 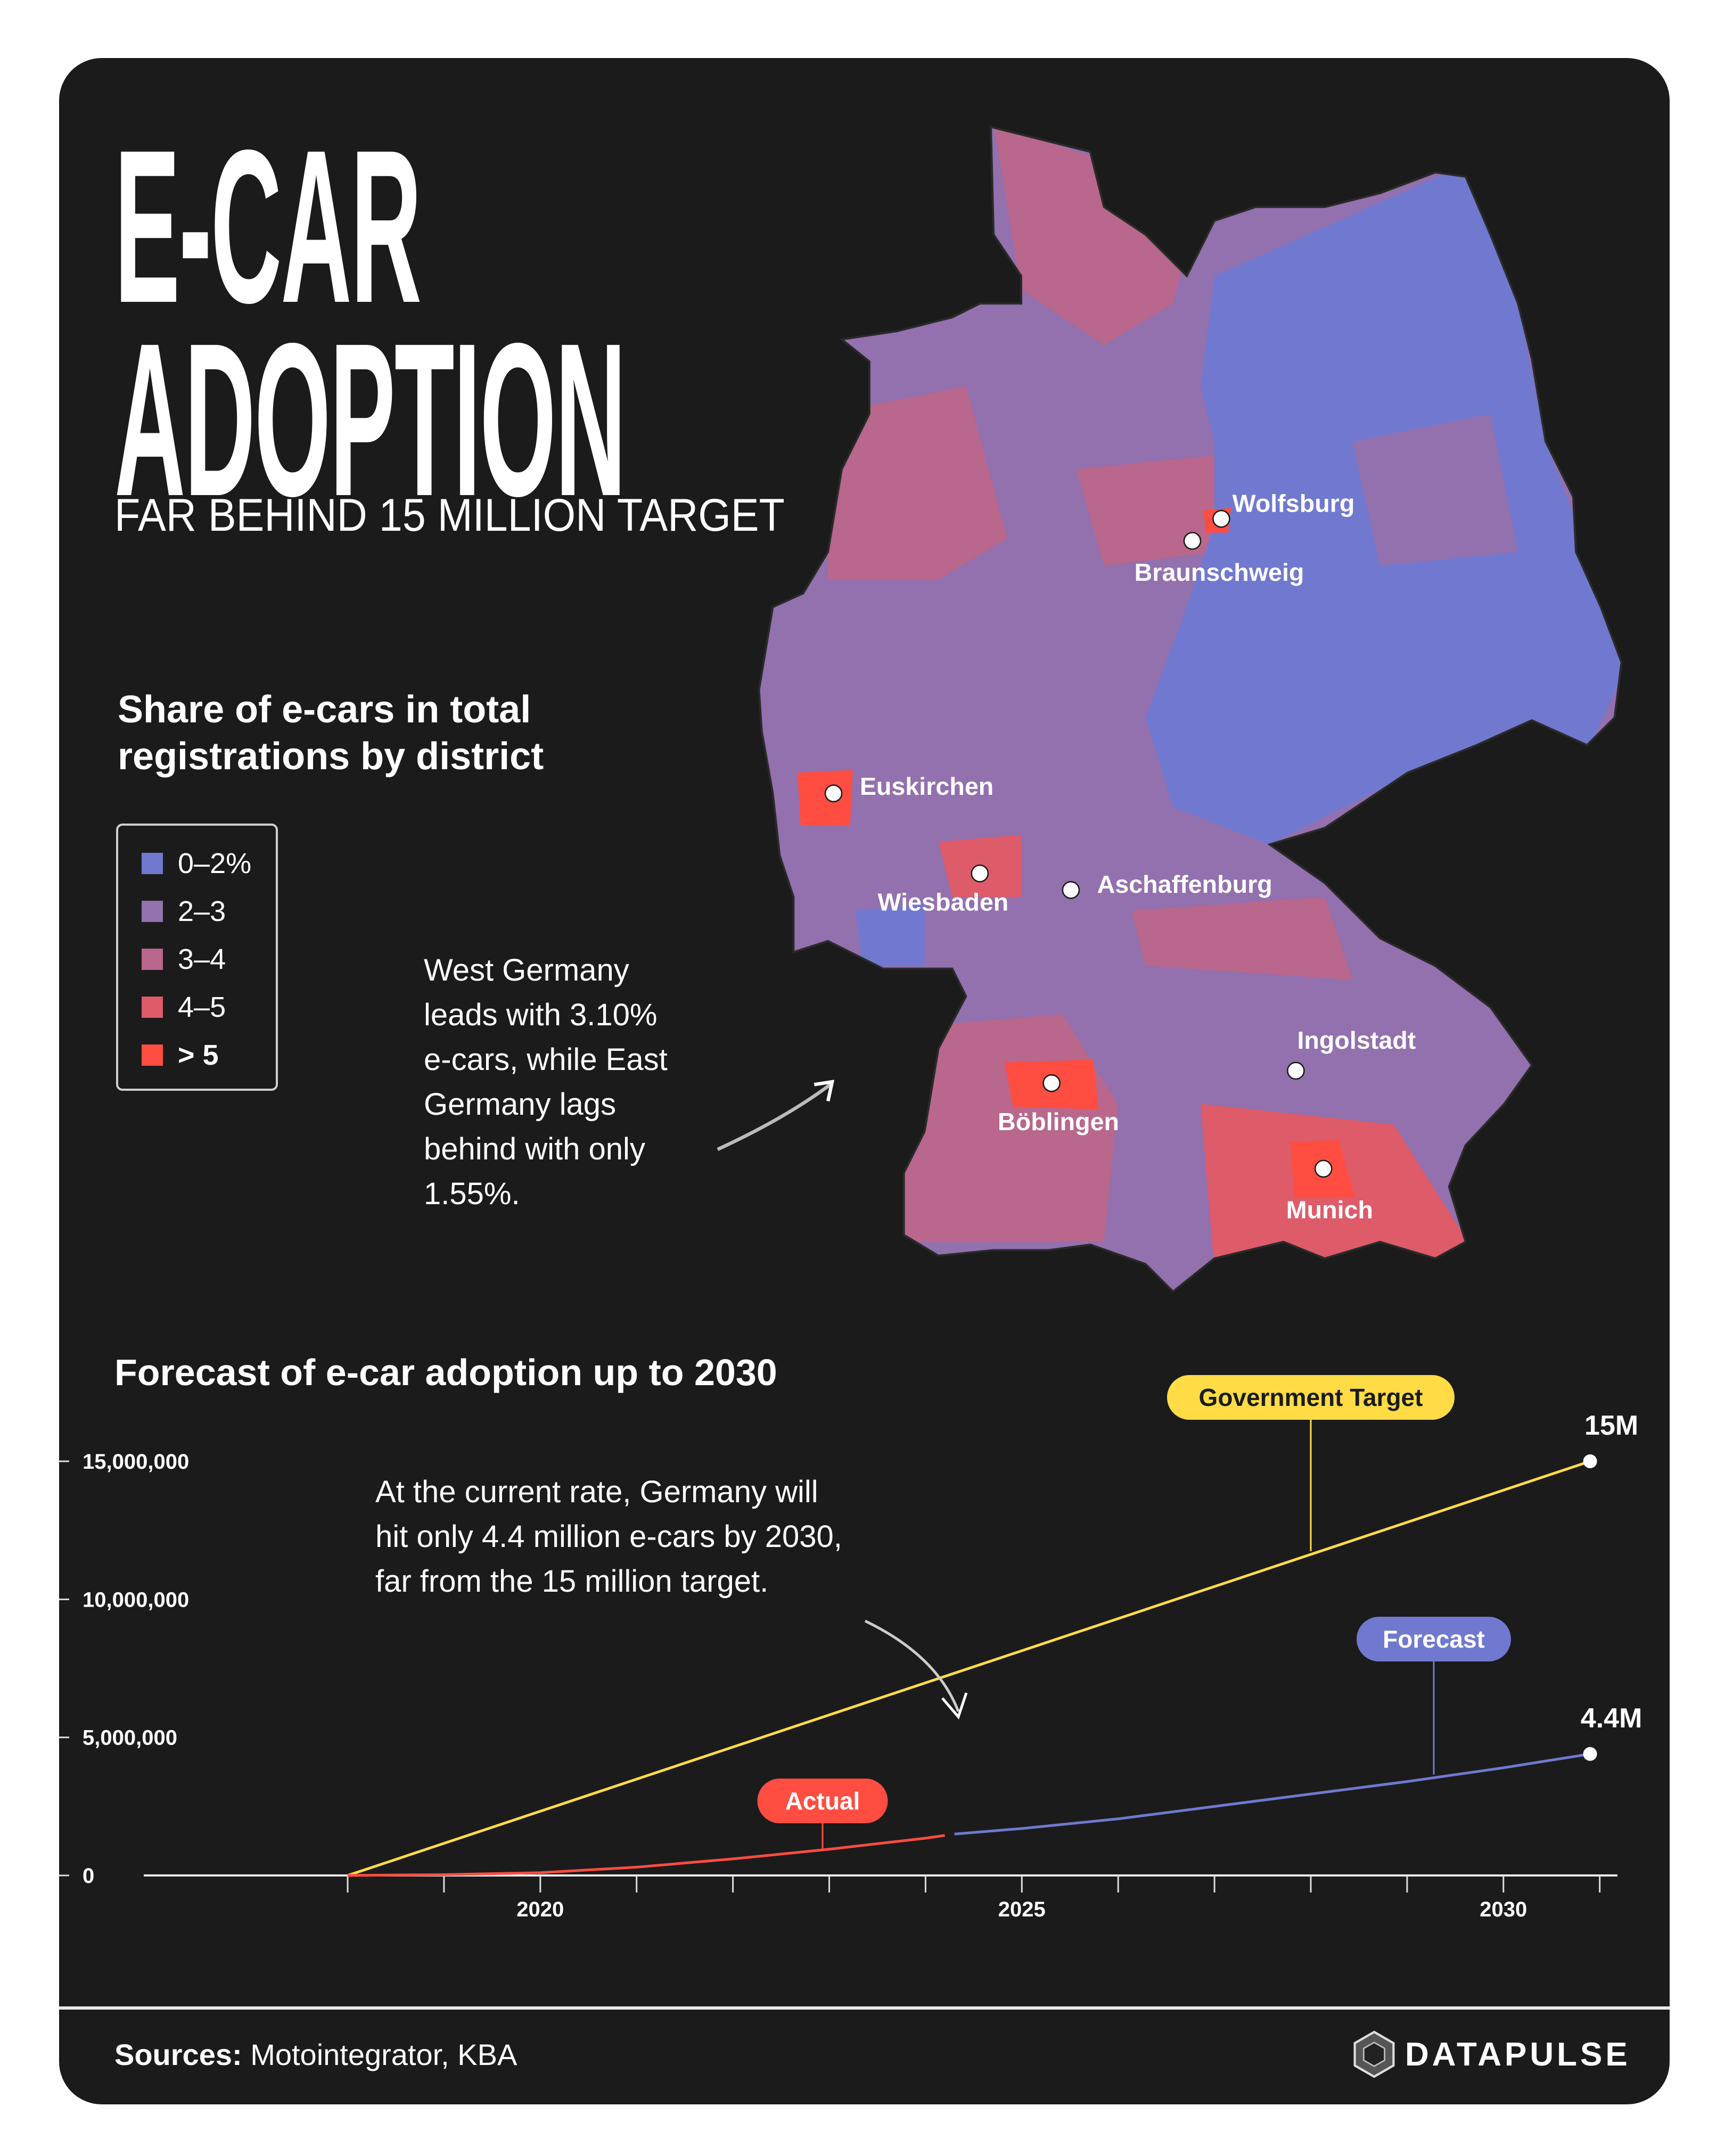 What do you see at coordinates (980, 873) in the screenshot?
I see `city-dot-wiesbaden` at bounding box center [980, 873].